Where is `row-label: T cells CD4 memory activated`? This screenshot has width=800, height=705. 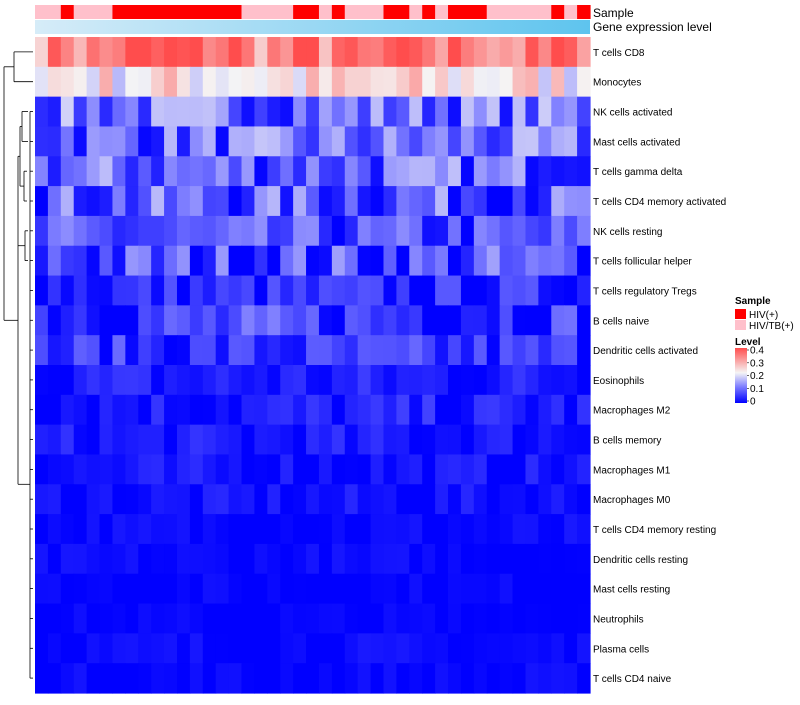 row-label: T cells CD4 memory activated is located at coordinates (659, 202).